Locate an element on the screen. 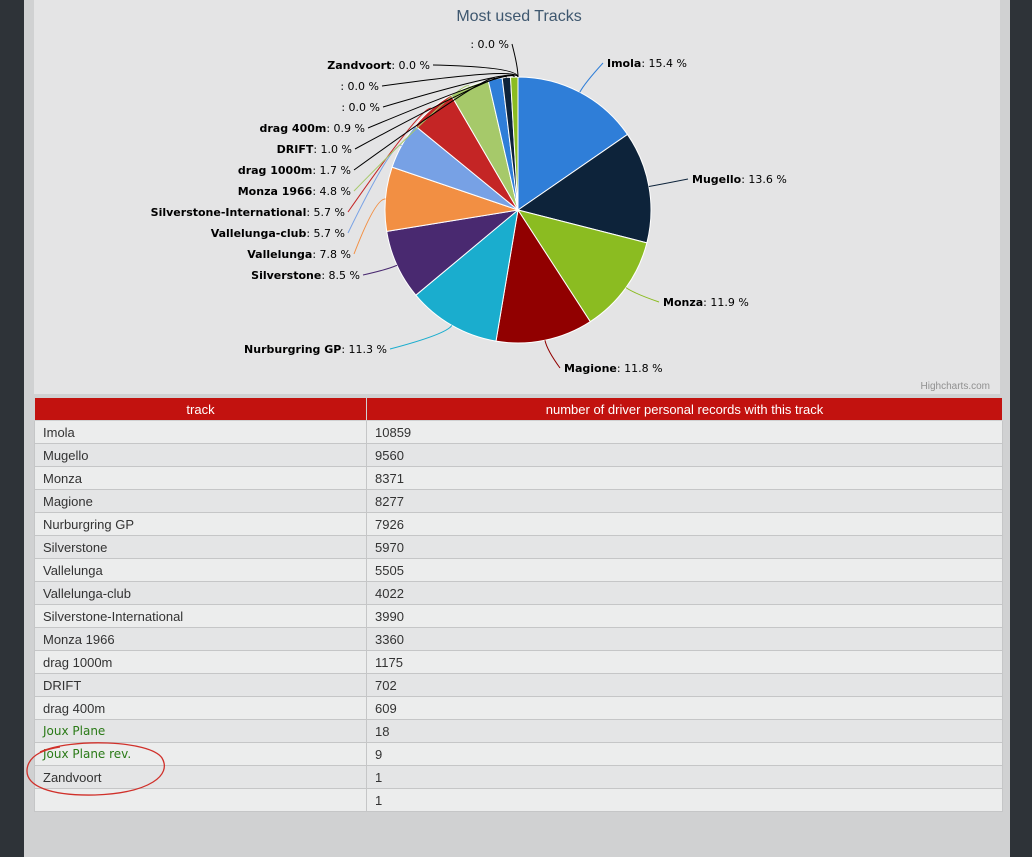 The image size is (1032, 857). slice-label-value: : 8.5 % is located at coordinates (340, 275).